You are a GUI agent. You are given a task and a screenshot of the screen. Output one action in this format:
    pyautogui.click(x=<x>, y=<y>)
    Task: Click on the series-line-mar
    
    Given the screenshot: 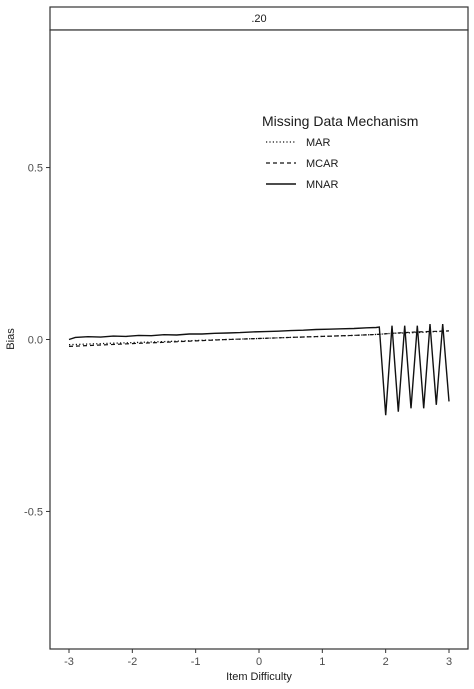 What is the action you would take?
    pyautogui.click(x=259, y=338)
    